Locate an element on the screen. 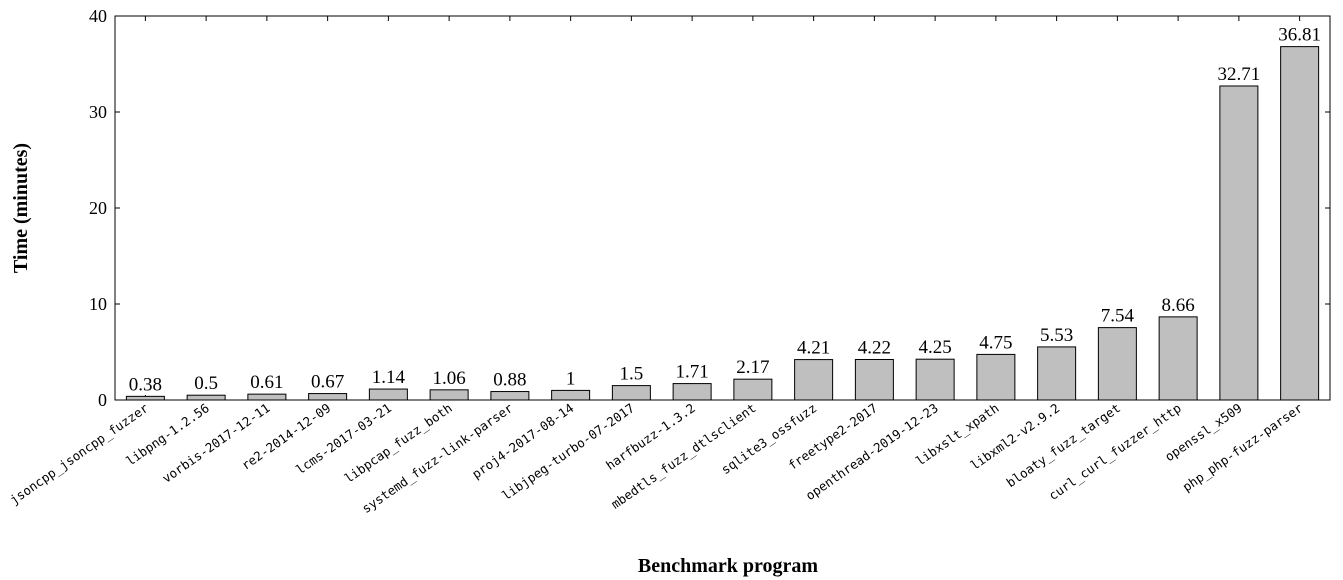  data-label: 36.81 is located at coordinates (1299, 35).